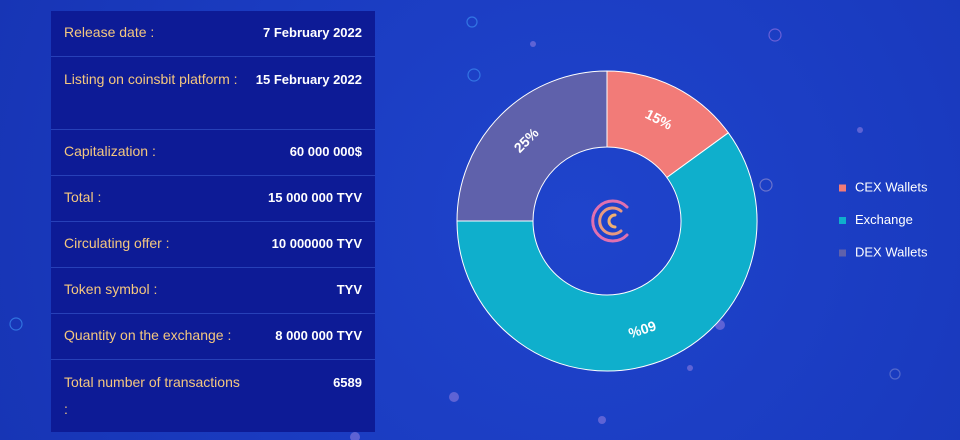  What do you see at coordinates (109, 32) in the screenshot?
I see `label-cell: Release date :` at bounding box center [109, 32].